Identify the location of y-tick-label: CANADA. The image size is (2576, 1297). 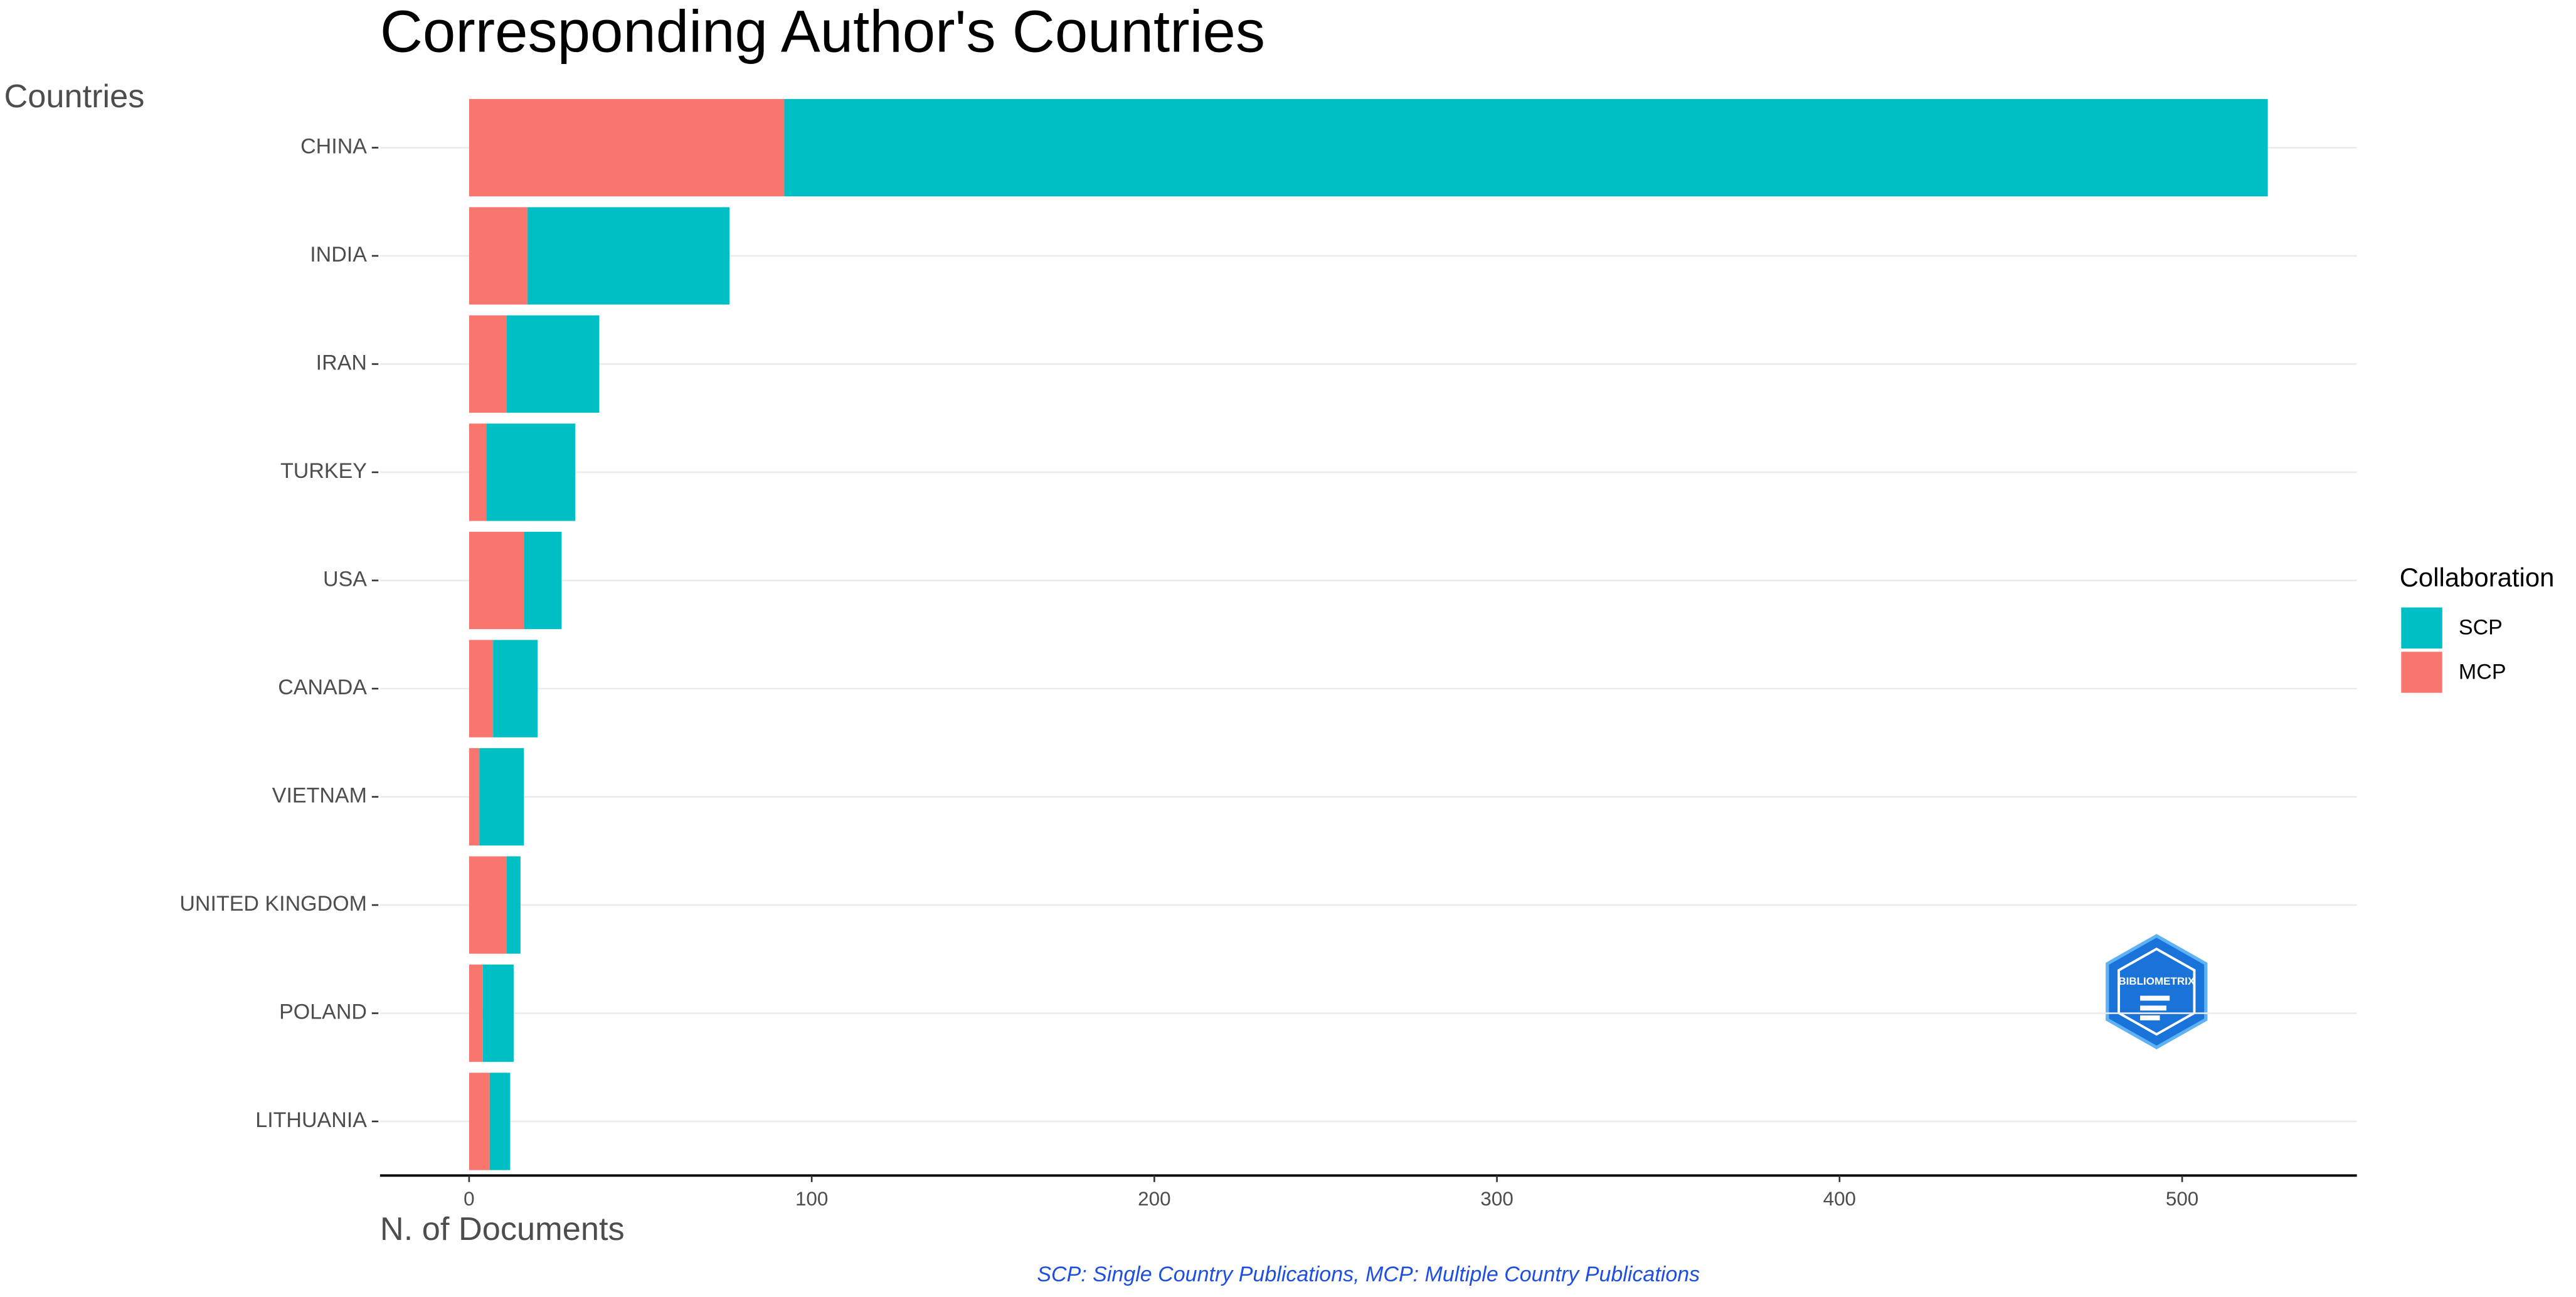
(322, 687).